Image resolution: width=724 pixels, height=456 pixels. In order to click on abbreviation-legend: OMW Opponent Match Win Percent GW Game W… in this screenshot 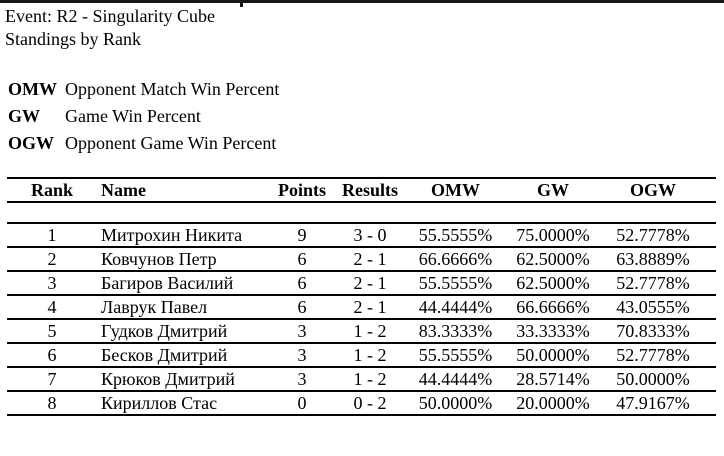, I will do `click(143, 116)`.